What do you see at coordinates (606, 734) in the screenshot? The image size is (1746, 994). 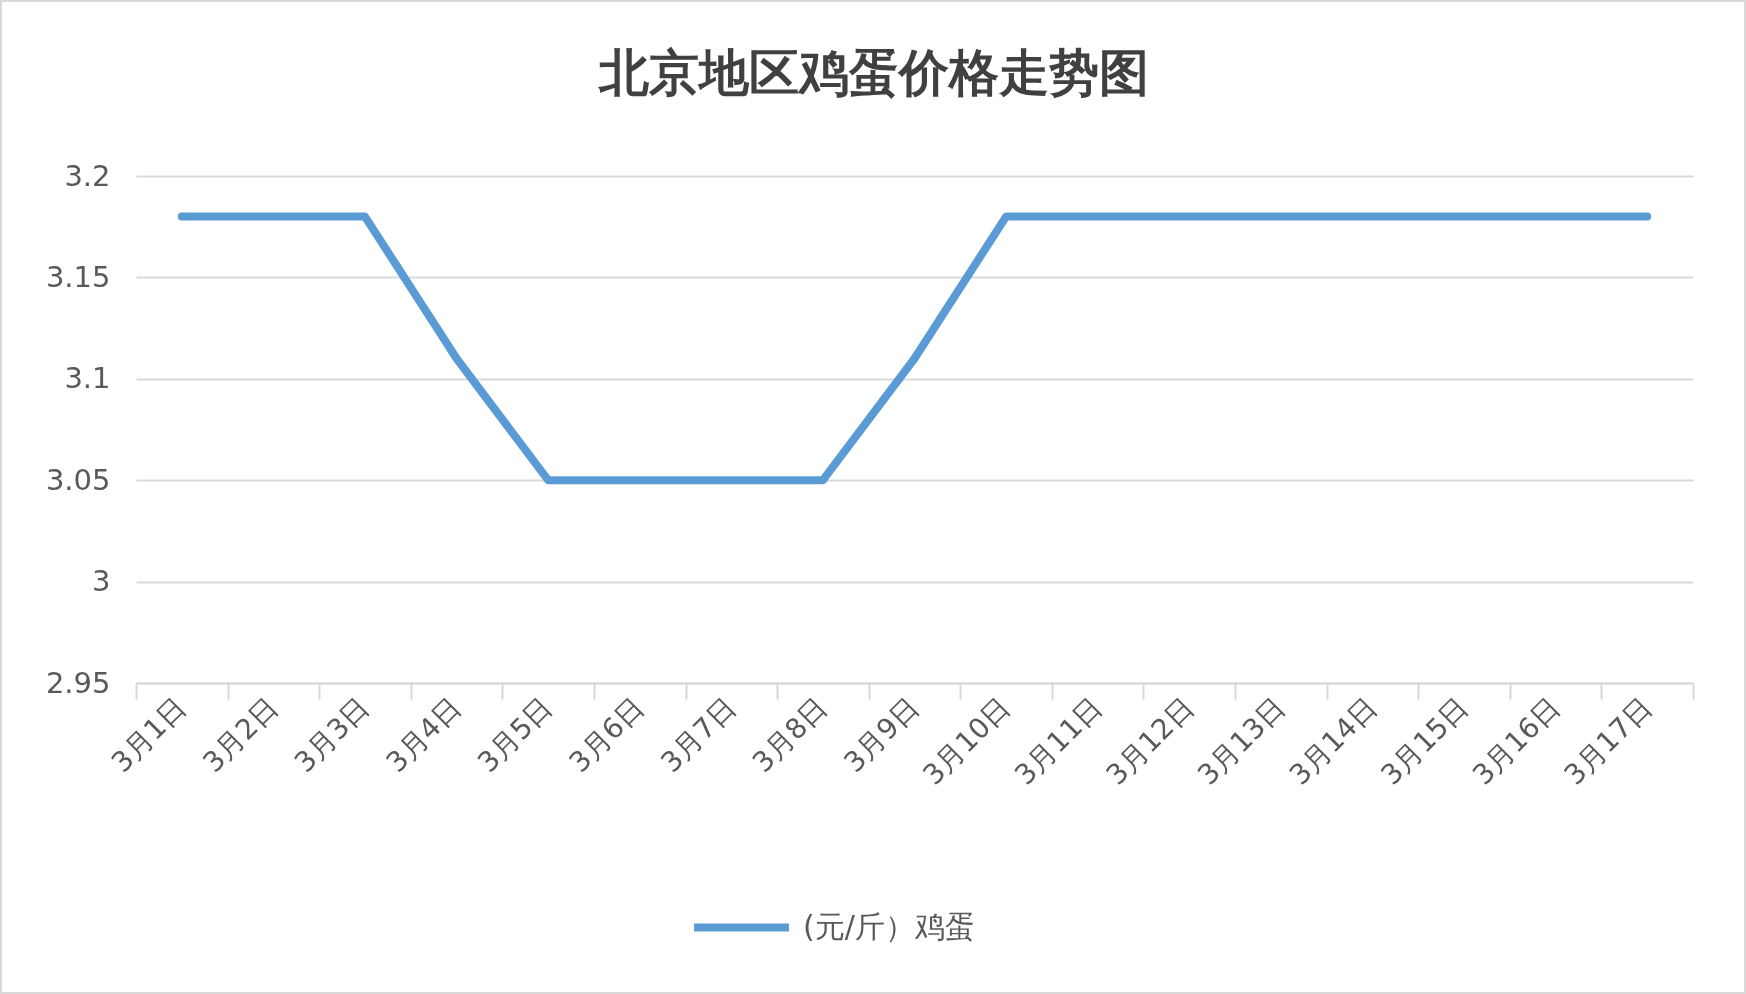 I see `x-tick-label: 3月6日` at bounding box center [606, 734].